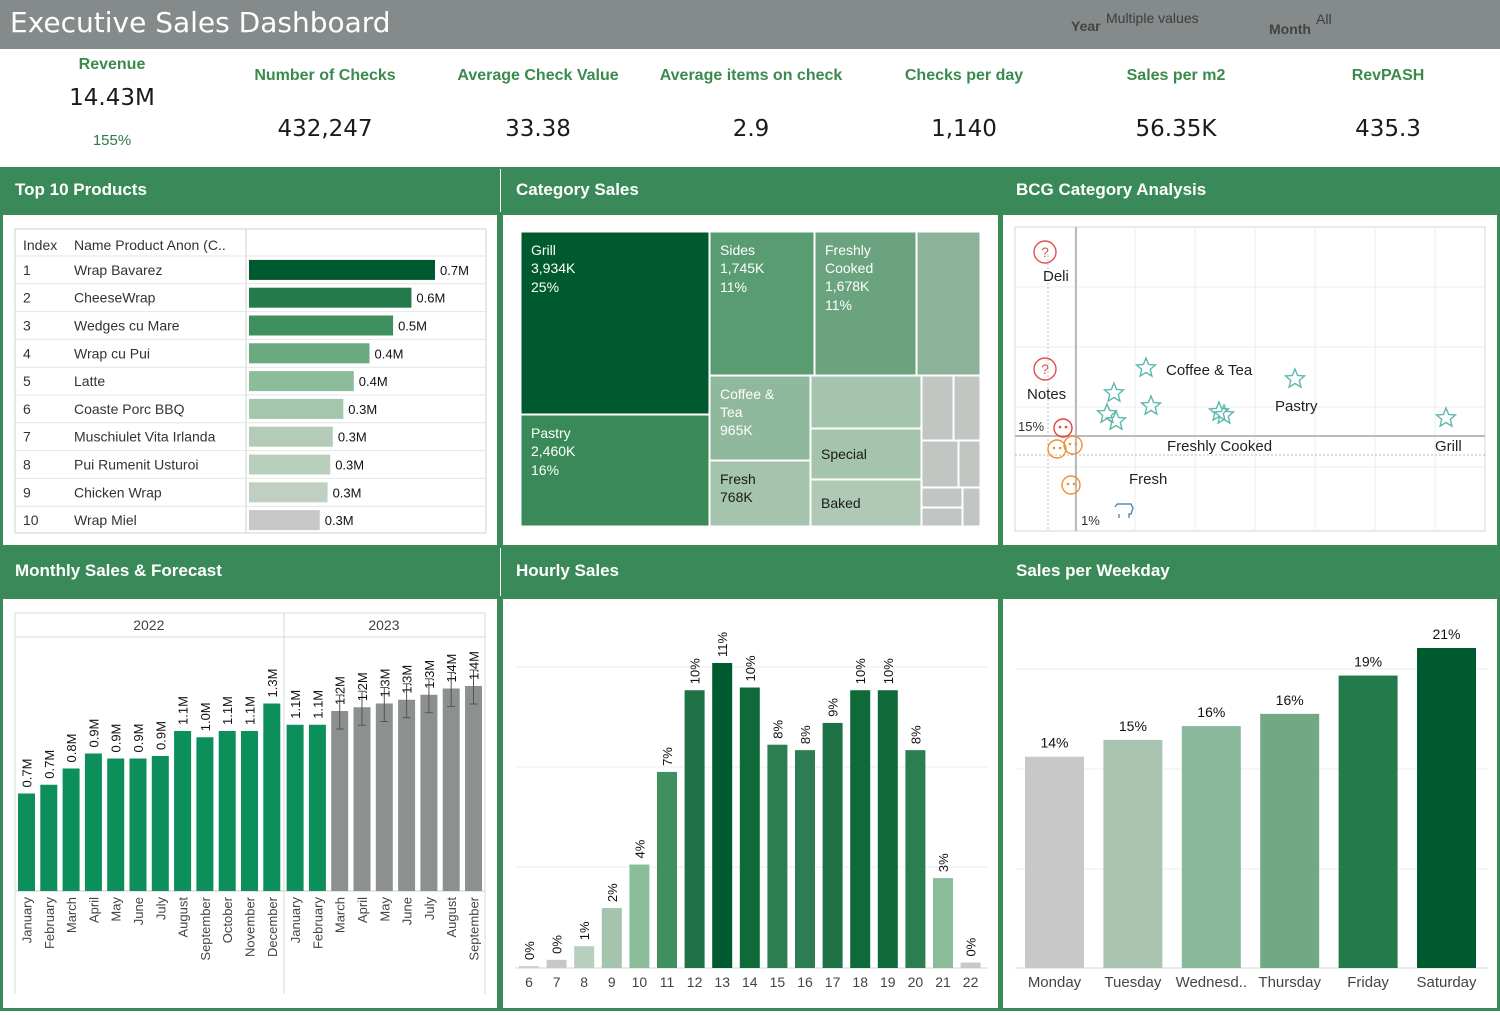  I want to click on treemap-pct: 11%, so click(733, 287).